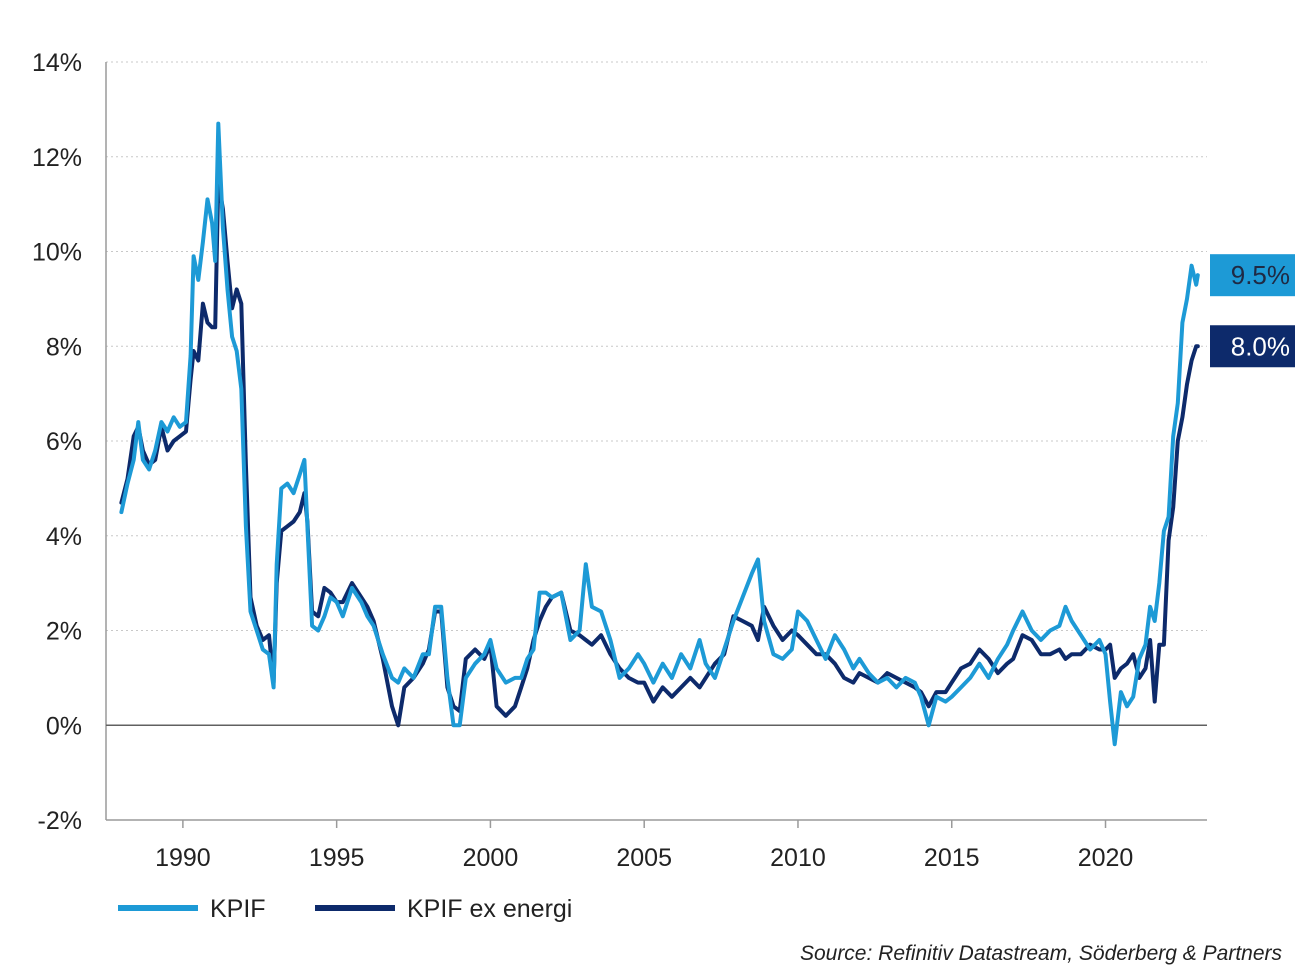 Image resolution: width=1312 pixels, height=972 pixels. I want to click on y-tick-label: 12%, so click(57, 158).